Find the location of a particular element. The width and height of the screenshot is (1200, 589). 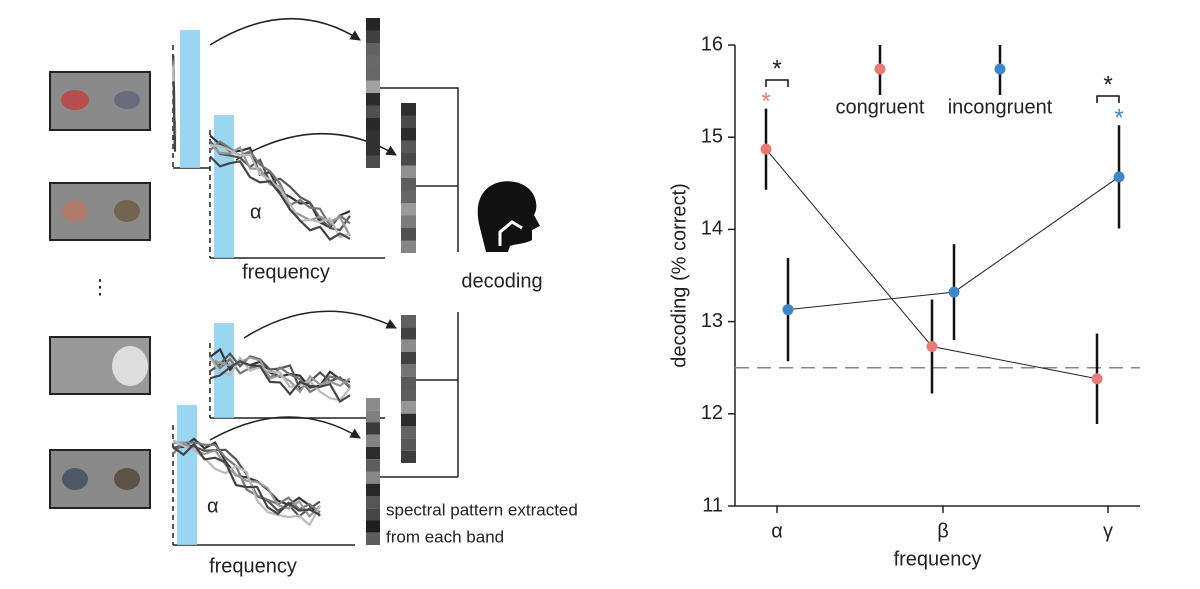

x-tick-label: β is located at coordinates (943, 531).